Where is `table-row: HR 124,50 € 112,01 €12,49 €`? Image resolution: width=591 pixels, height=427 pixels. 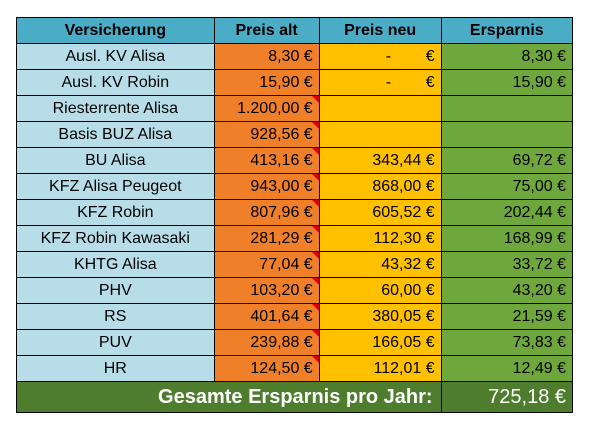 table-row: HR 124,50 € 112,01 €12,49 € is located at coordinates (295, 368).